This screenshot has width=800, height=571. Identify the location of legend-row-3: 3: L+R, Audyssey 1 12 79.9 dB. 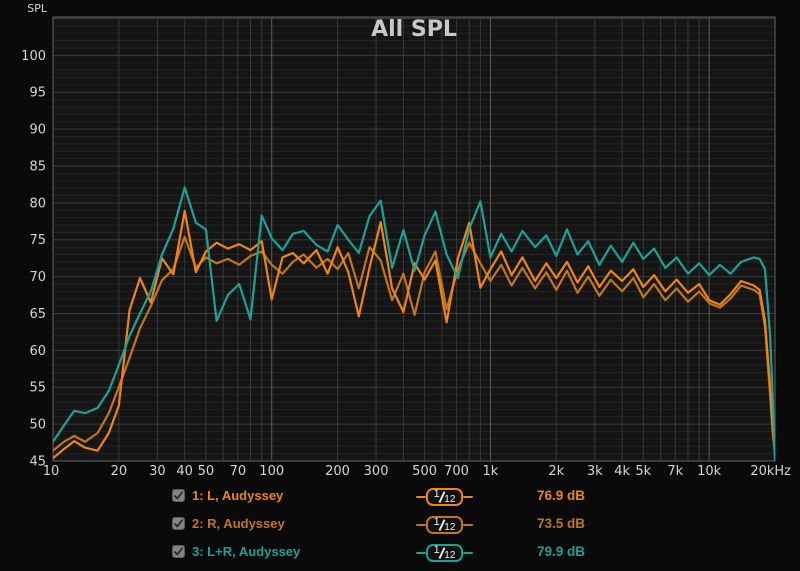
(400, 553).